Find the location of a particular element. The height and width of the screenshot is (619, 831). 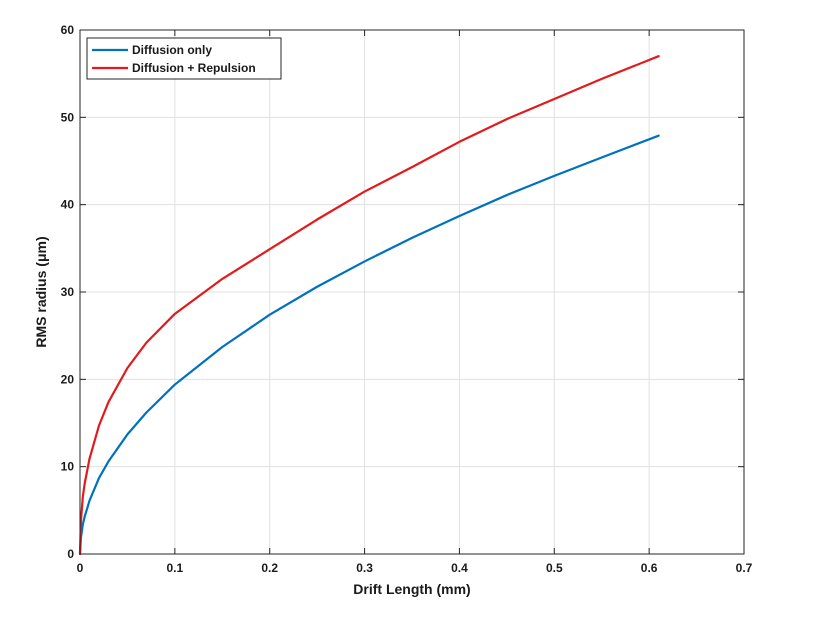

y-tick-label: 30 is located at coordinates (68, 292).